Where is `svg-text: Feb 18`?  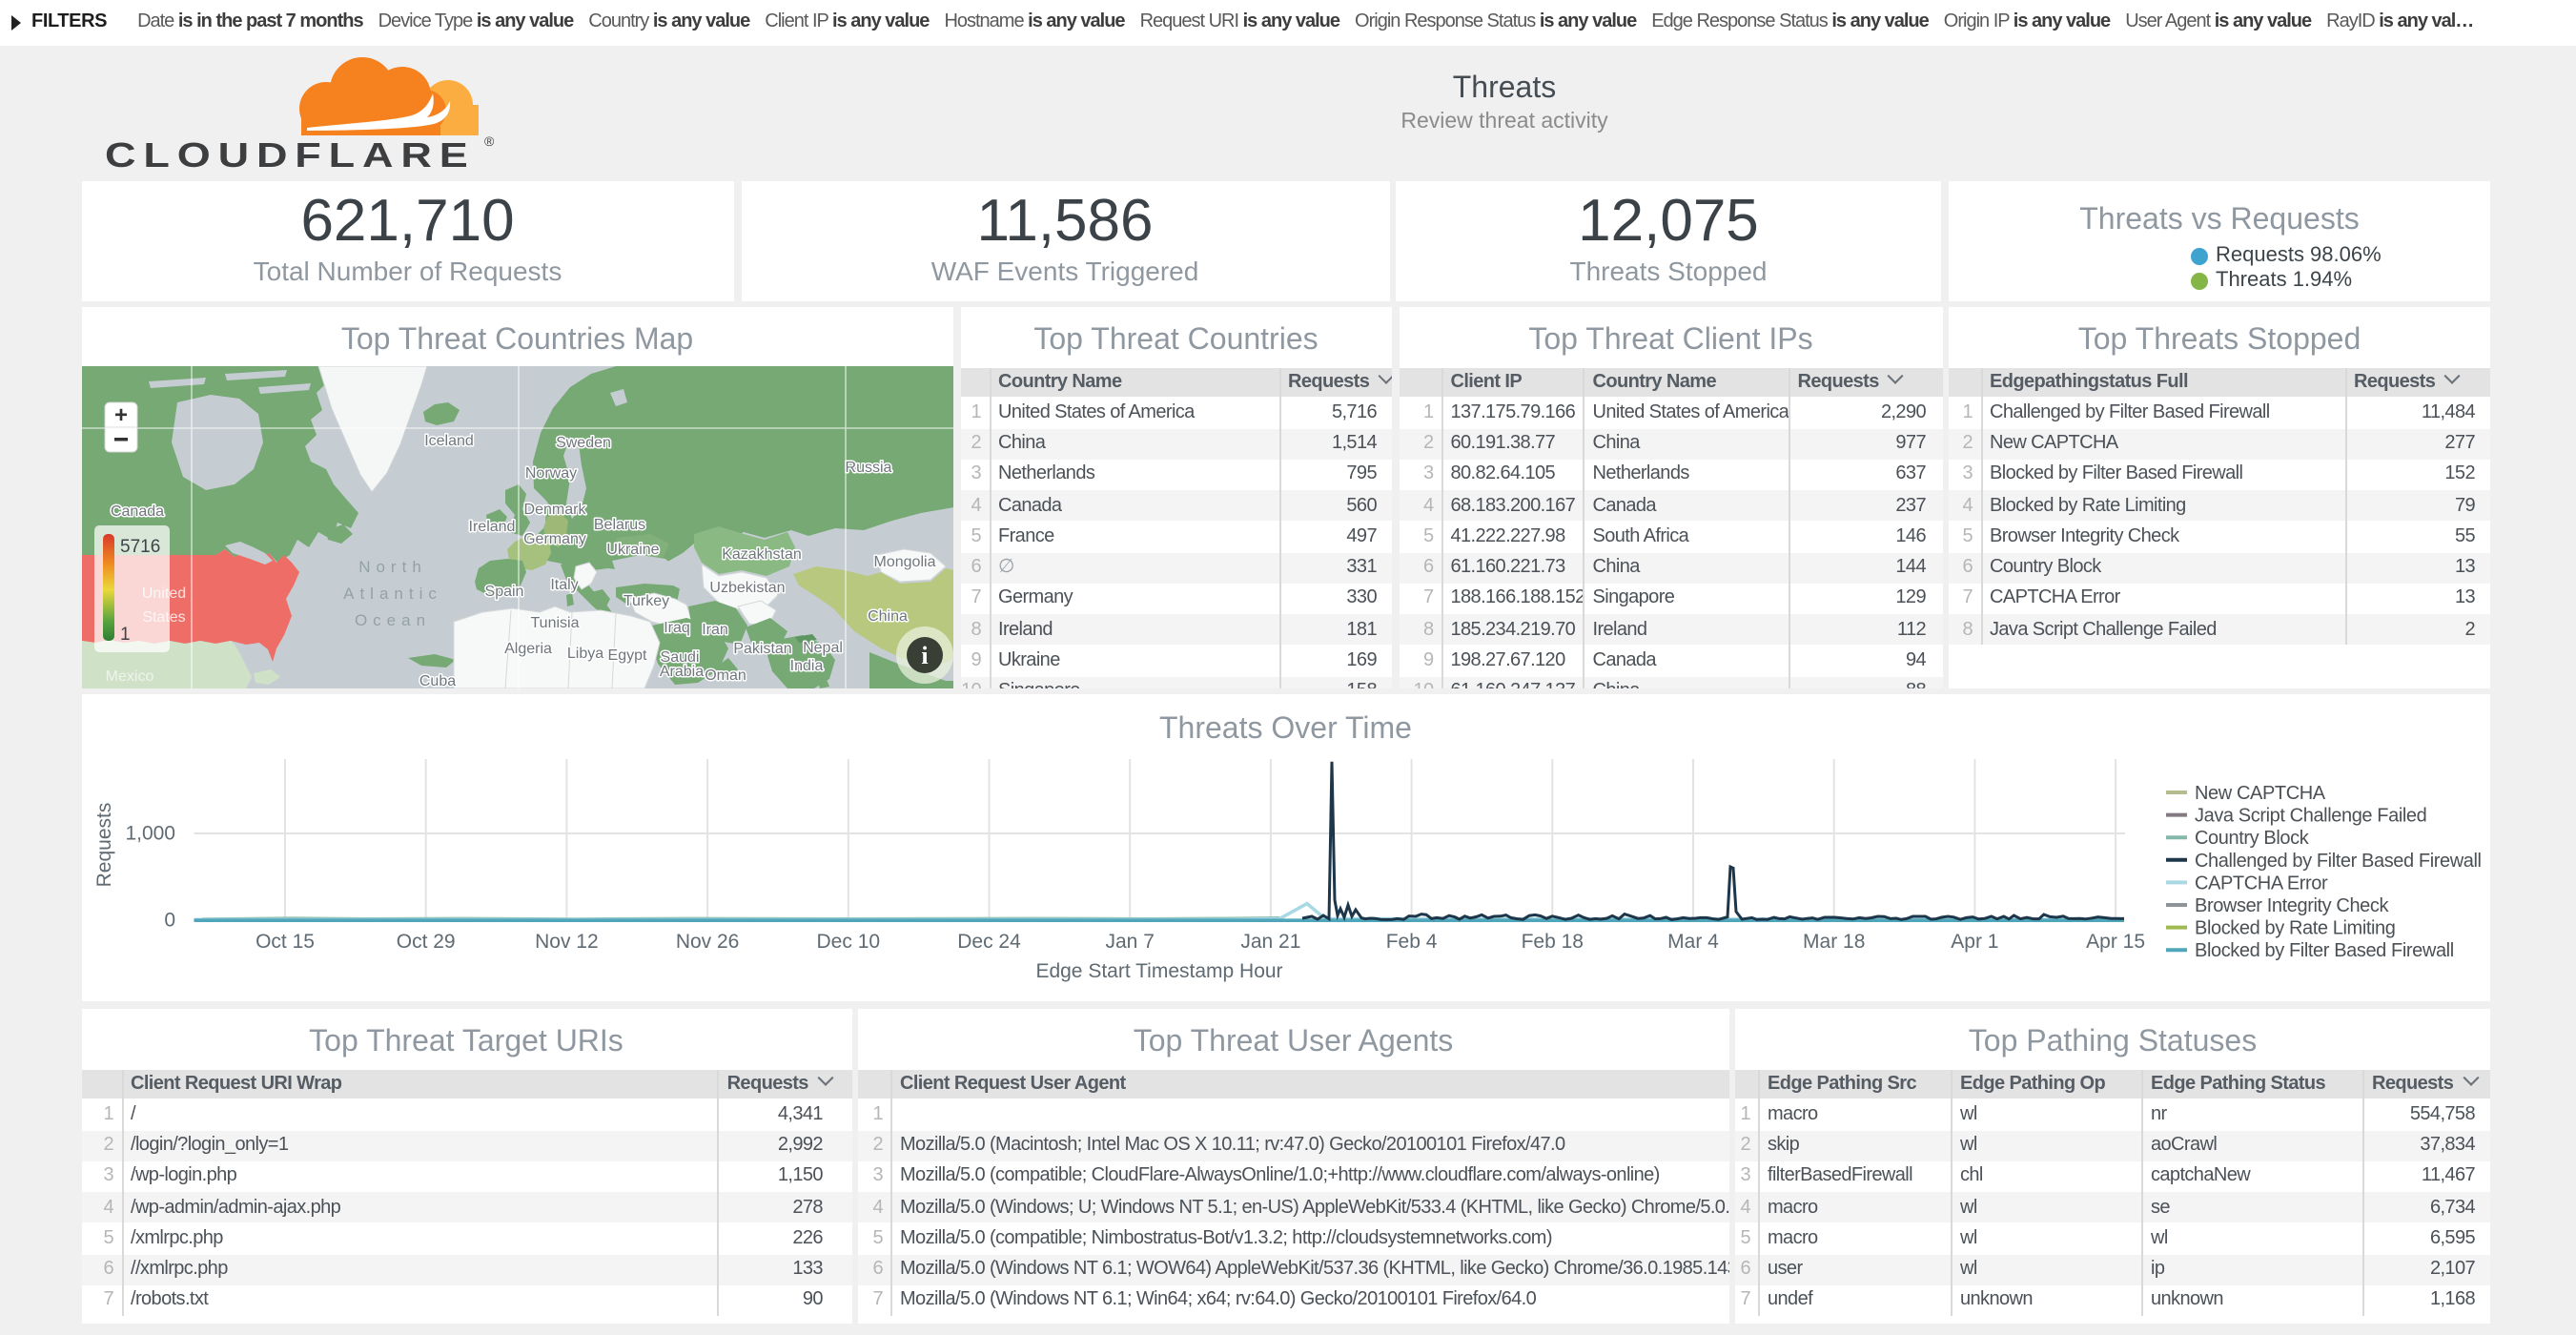 svg-text: Feb 18 is located at coordinates (1552, 941).